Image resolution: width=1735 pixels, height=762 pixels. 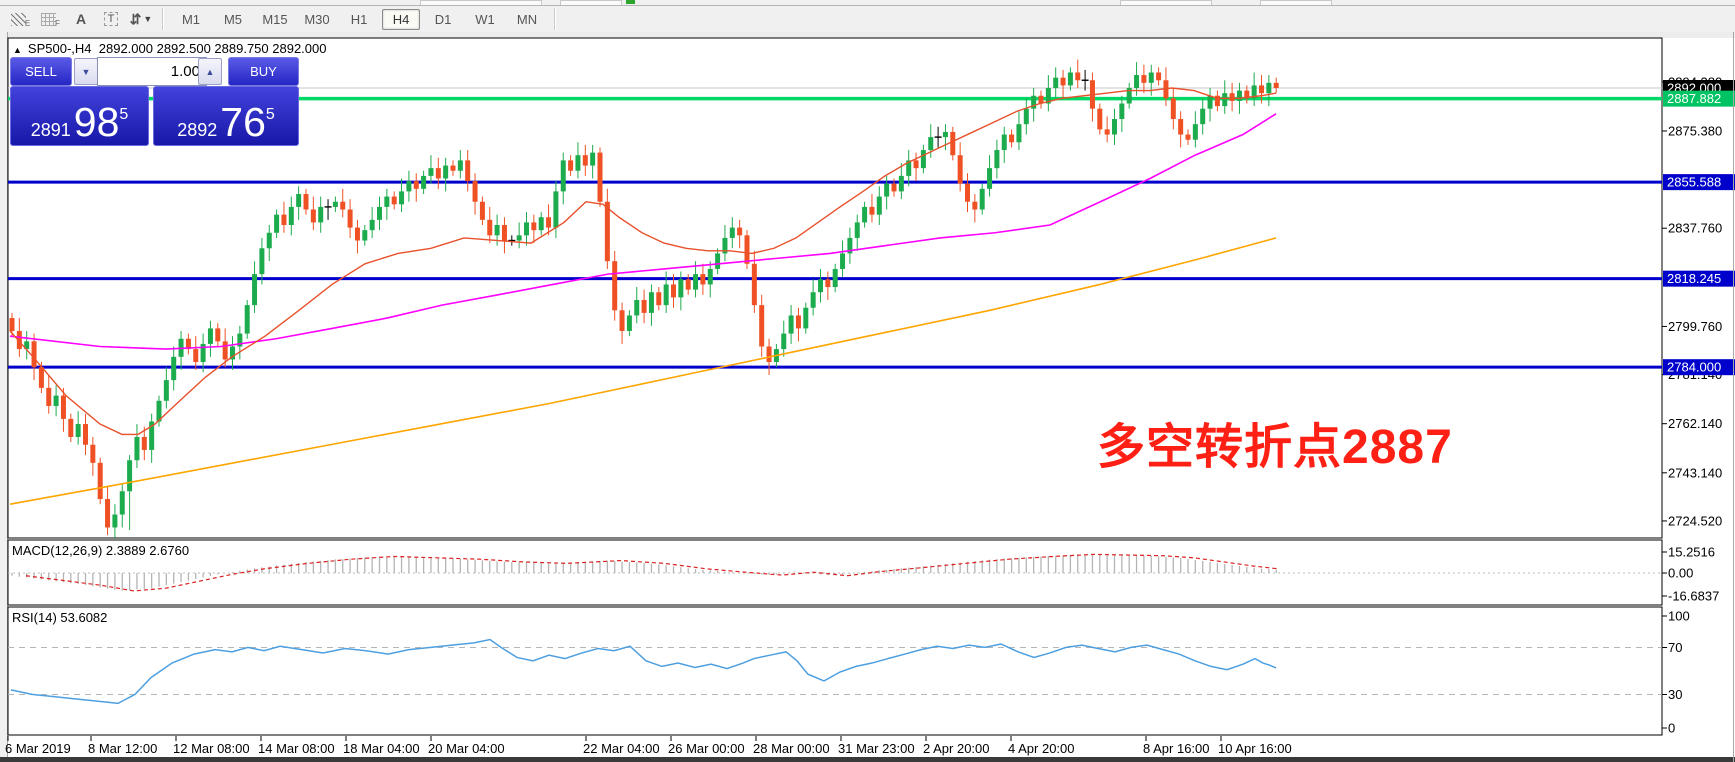 What do you see at coordinates (651, 572) in the screenshot?
I see `macd-signal-line` at bounding box center [651, 572].